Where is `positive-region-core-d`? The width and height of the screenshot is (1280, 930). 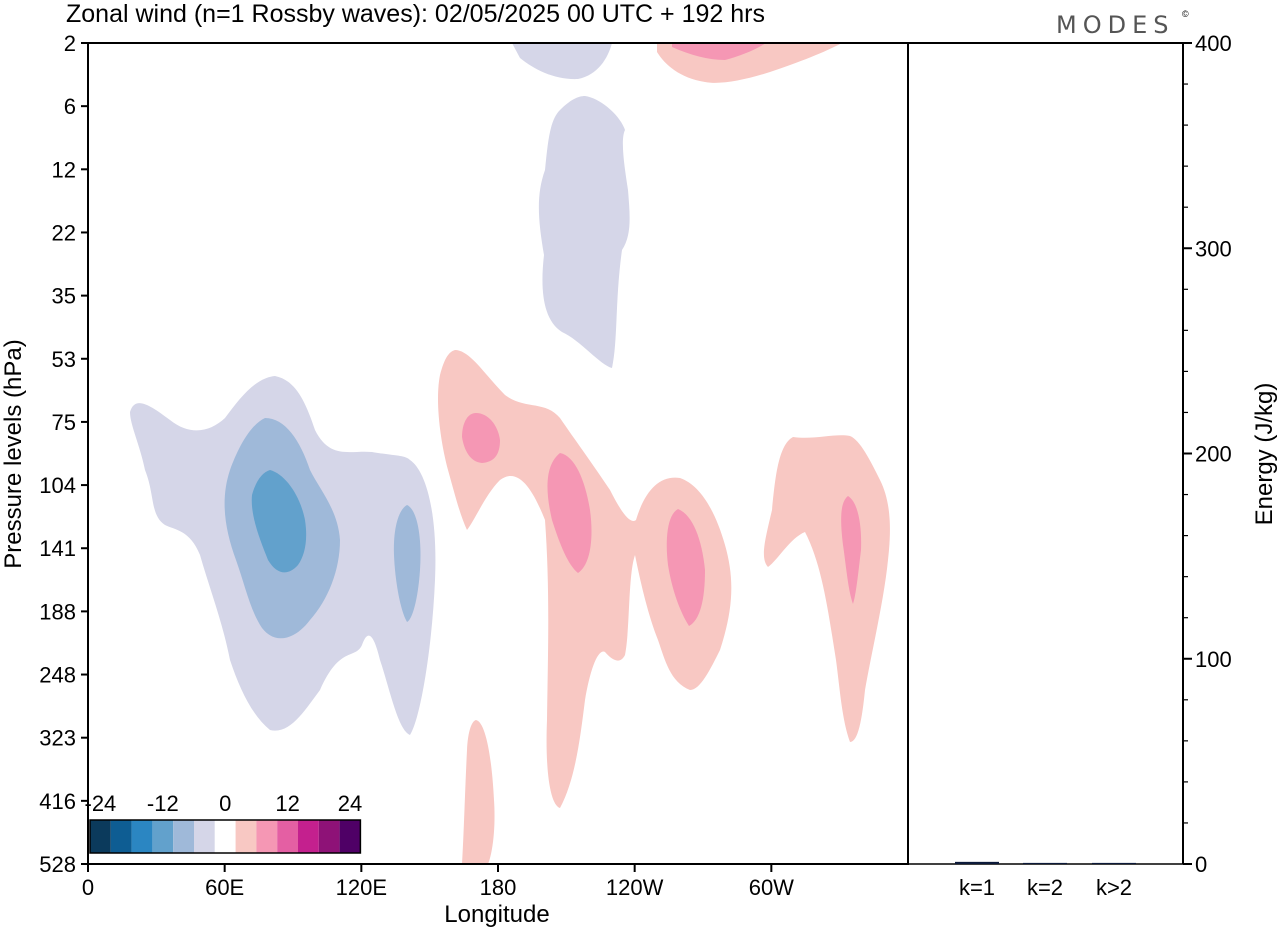 positive-region-core-d is located at coordinates (851, 550).